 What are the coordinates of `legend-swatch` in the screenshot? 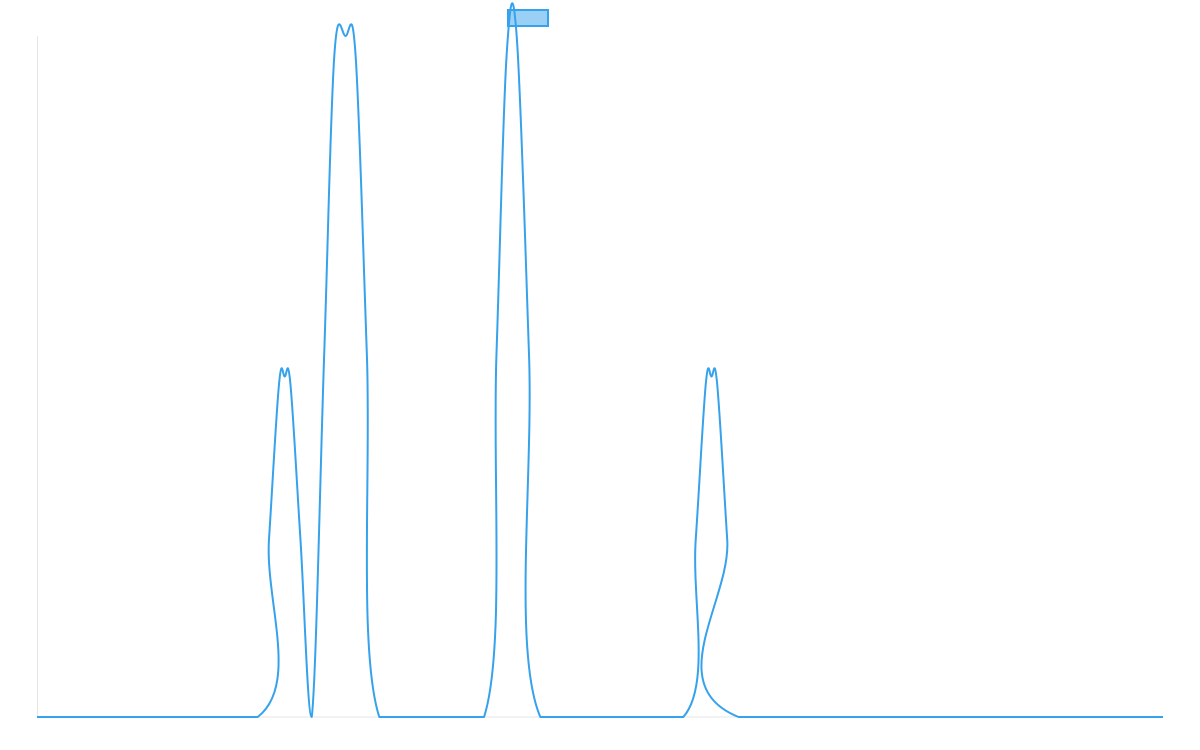 It's located at (528, 18).